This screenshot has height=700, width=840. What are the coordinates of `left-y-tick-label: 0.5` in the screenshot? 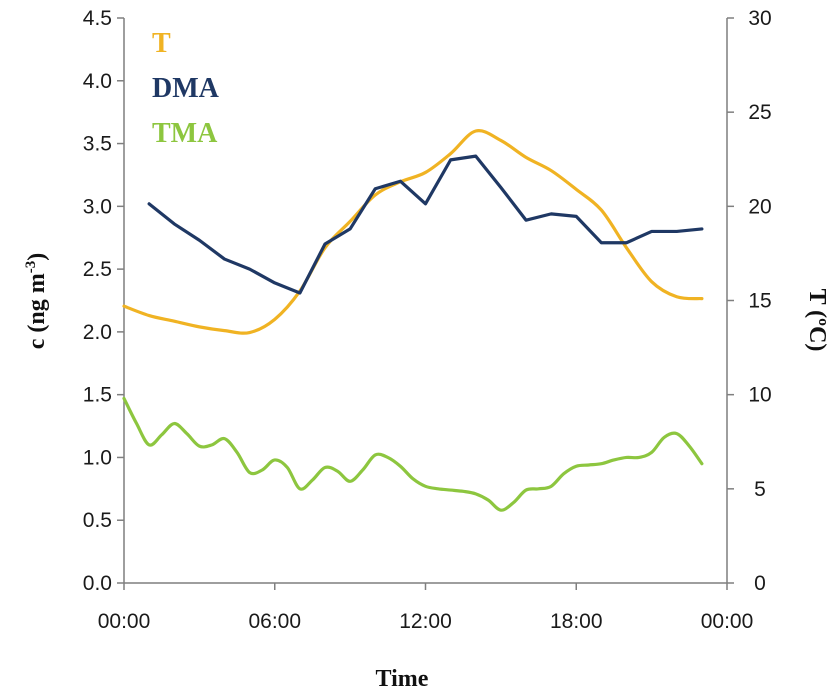 It's located at (97, 520).